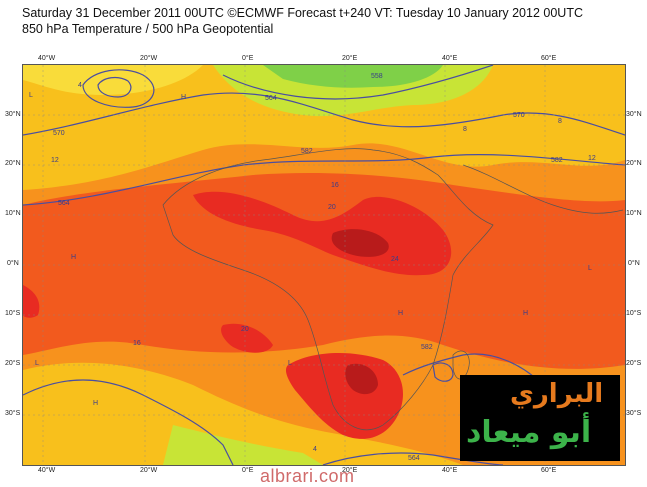  Describe the element at coordinates (248, 58) in the screenshot. I see `lon-label-0e-top: 0°E` at that location.